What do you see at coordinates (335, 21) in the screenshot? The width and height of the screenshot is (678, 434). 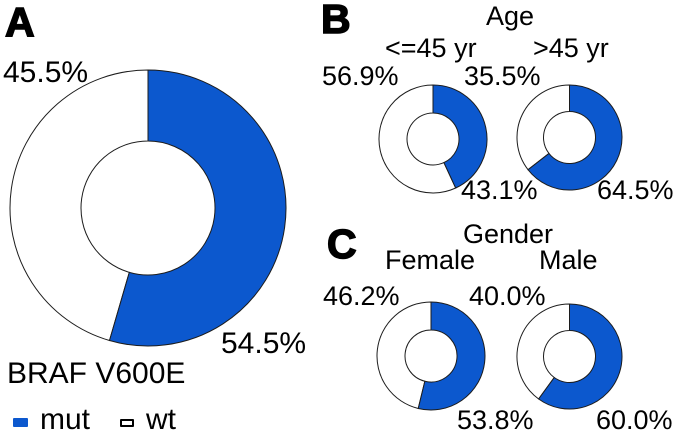 I see `panel-b-letter: B` at bounding box center [335, 21].